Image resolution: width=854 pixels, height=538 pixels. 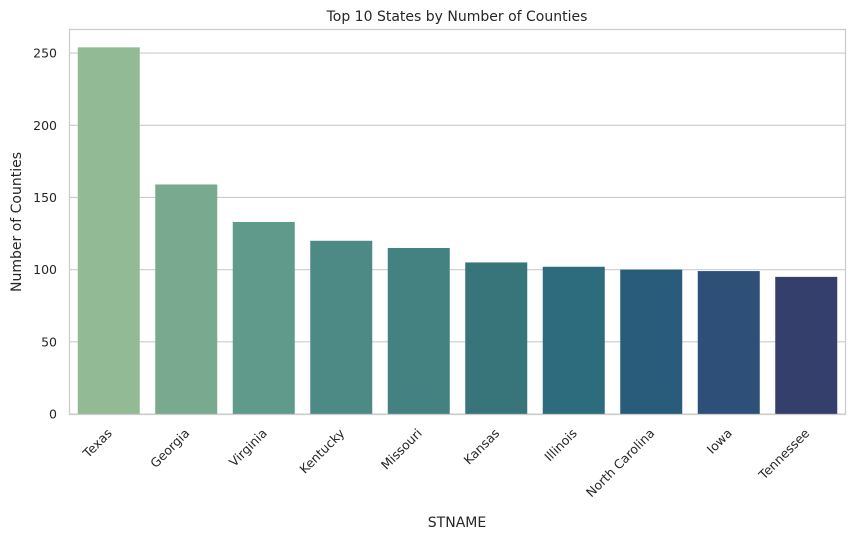 I want to click on bar-georgia, so click(x=186, y=299).